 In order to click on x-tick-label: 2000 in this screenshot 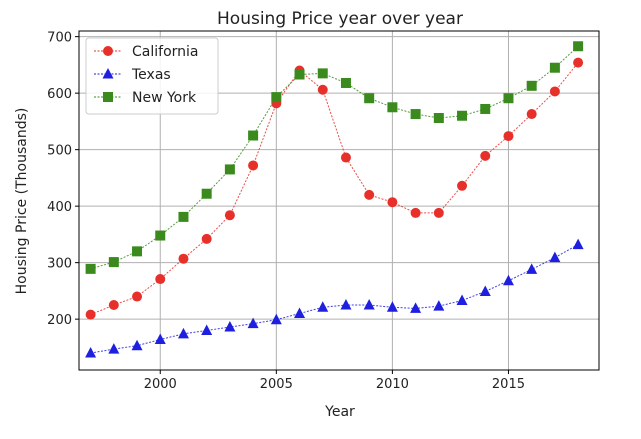, I will do `click(160, 384)`.